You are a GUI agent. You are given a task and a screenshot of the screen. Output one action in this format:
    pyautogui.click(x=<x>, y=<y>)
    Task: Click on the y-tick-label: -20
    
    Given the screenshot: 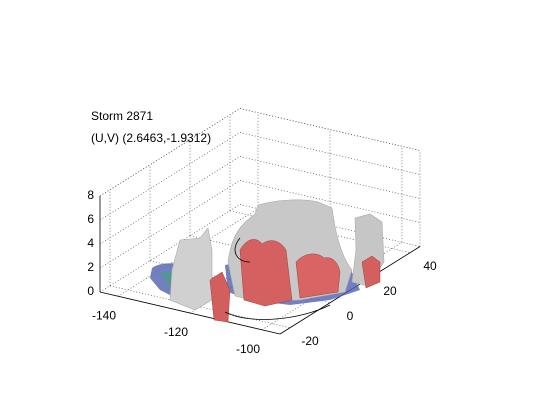 What is the action you would take?
    pyautogui.click(x=310, y=341)
    